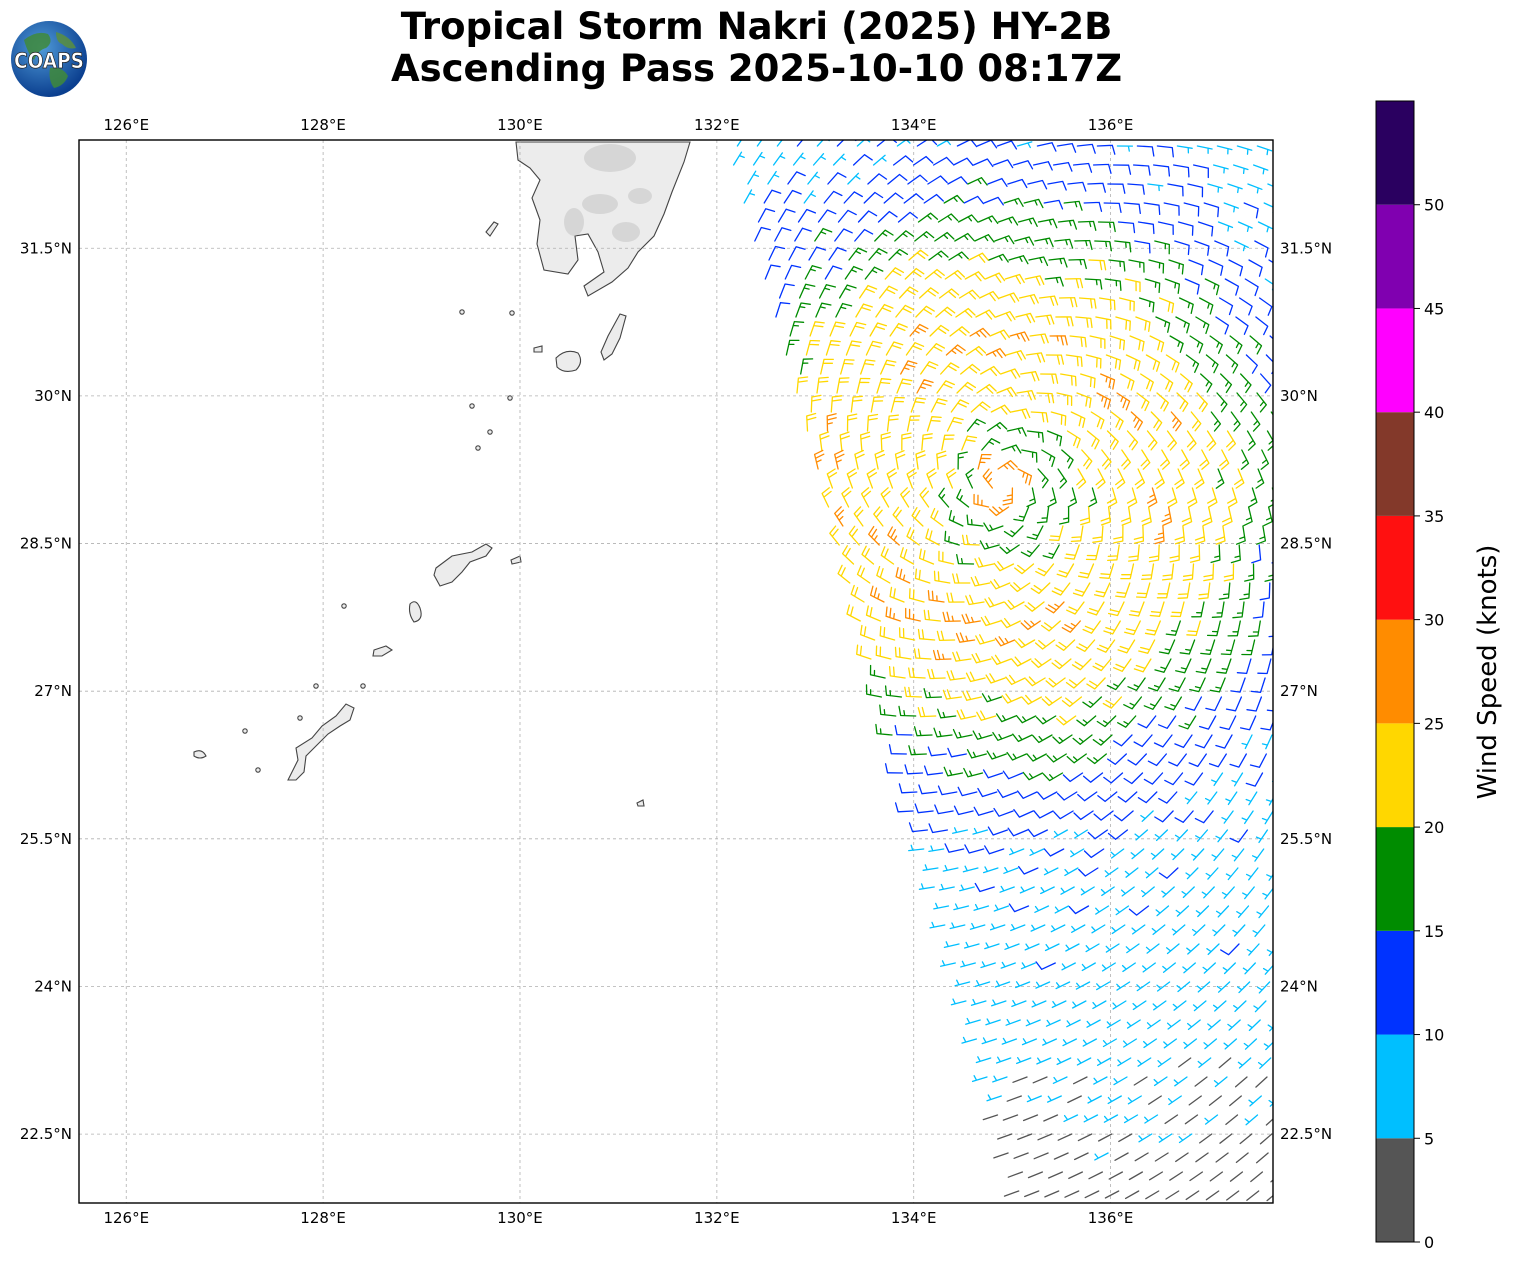  I want to click on lat-tick-label-left: 31.5°N, so click(46, 248).